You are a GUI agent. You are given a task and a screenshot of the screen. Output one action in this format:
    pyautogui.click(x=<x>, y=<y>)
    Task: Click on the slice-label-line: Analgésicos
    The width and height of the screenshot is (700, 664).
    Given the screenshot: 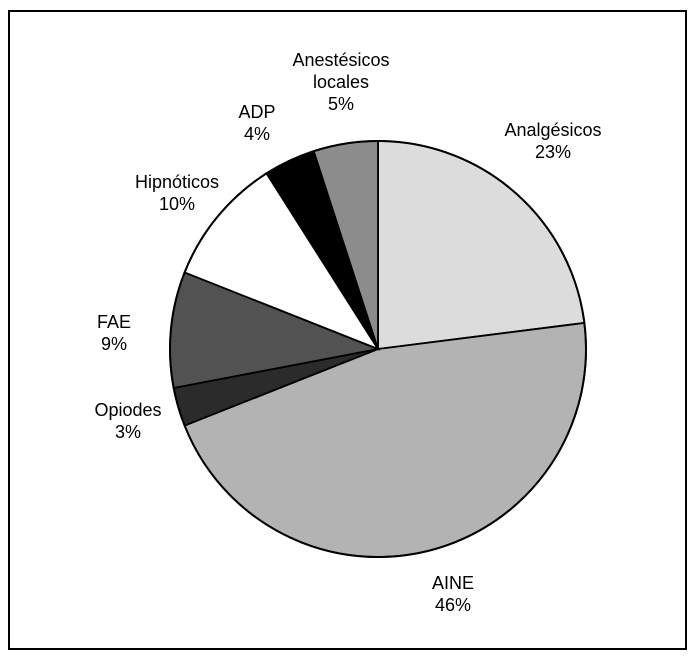 What is the action you would take?
    pyautogui.click(x=553, y=130)
    